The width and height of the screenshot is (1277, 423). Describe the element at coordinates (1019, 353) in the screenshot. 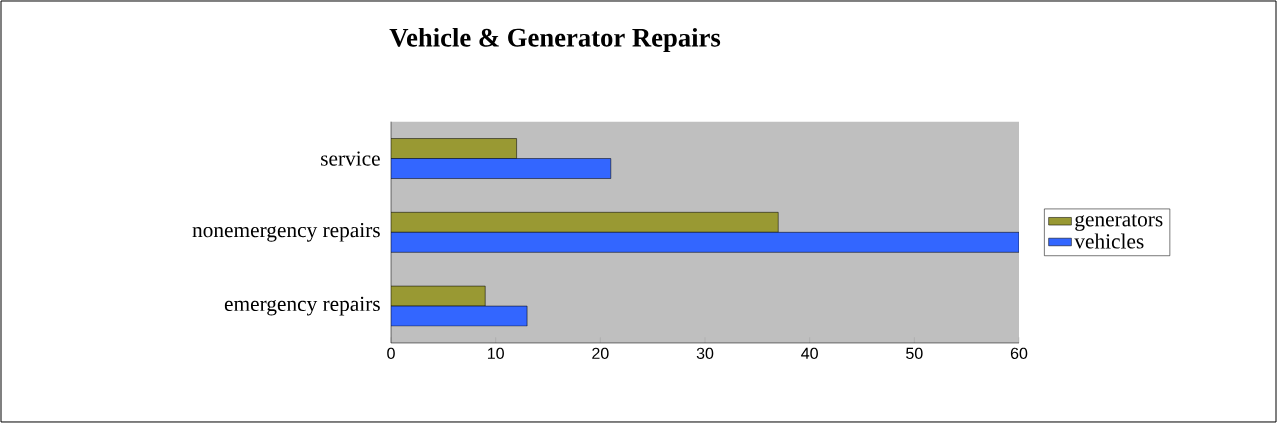

I see `x-tick-label: 60` at that location.